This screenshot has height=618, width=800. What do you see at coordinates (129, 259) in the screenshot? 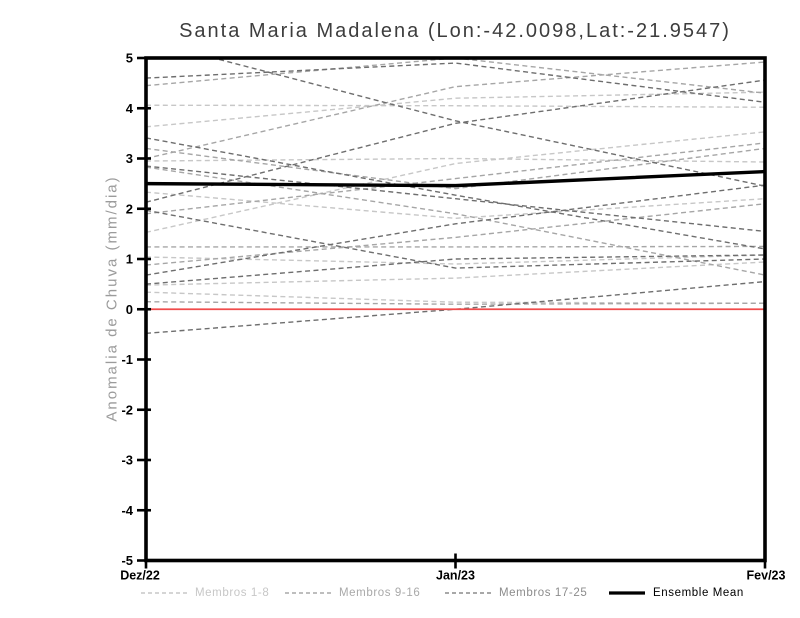
I see `y-tick-label: 1` at bounding box center [129, 259].